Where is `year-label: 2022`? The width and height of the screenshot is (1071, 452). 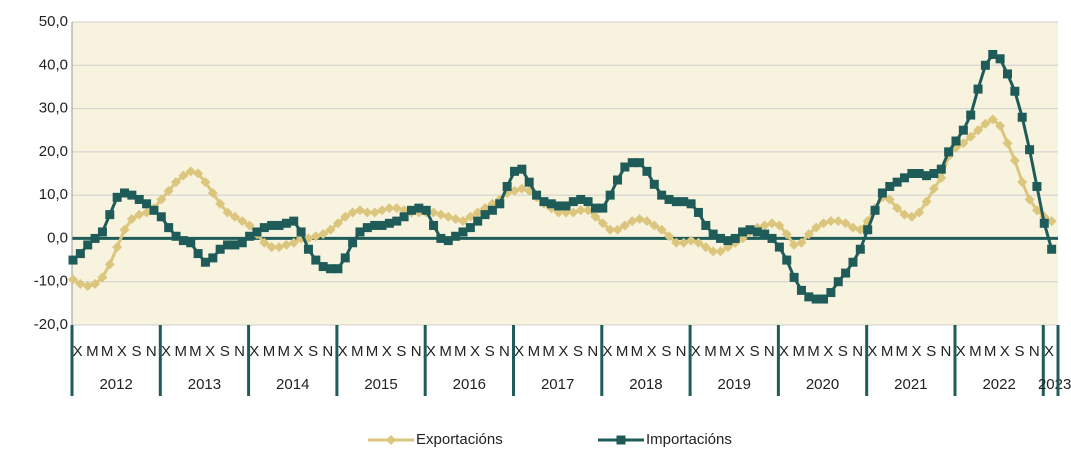
year-label: 2022 is located at coordinates (998, 384).